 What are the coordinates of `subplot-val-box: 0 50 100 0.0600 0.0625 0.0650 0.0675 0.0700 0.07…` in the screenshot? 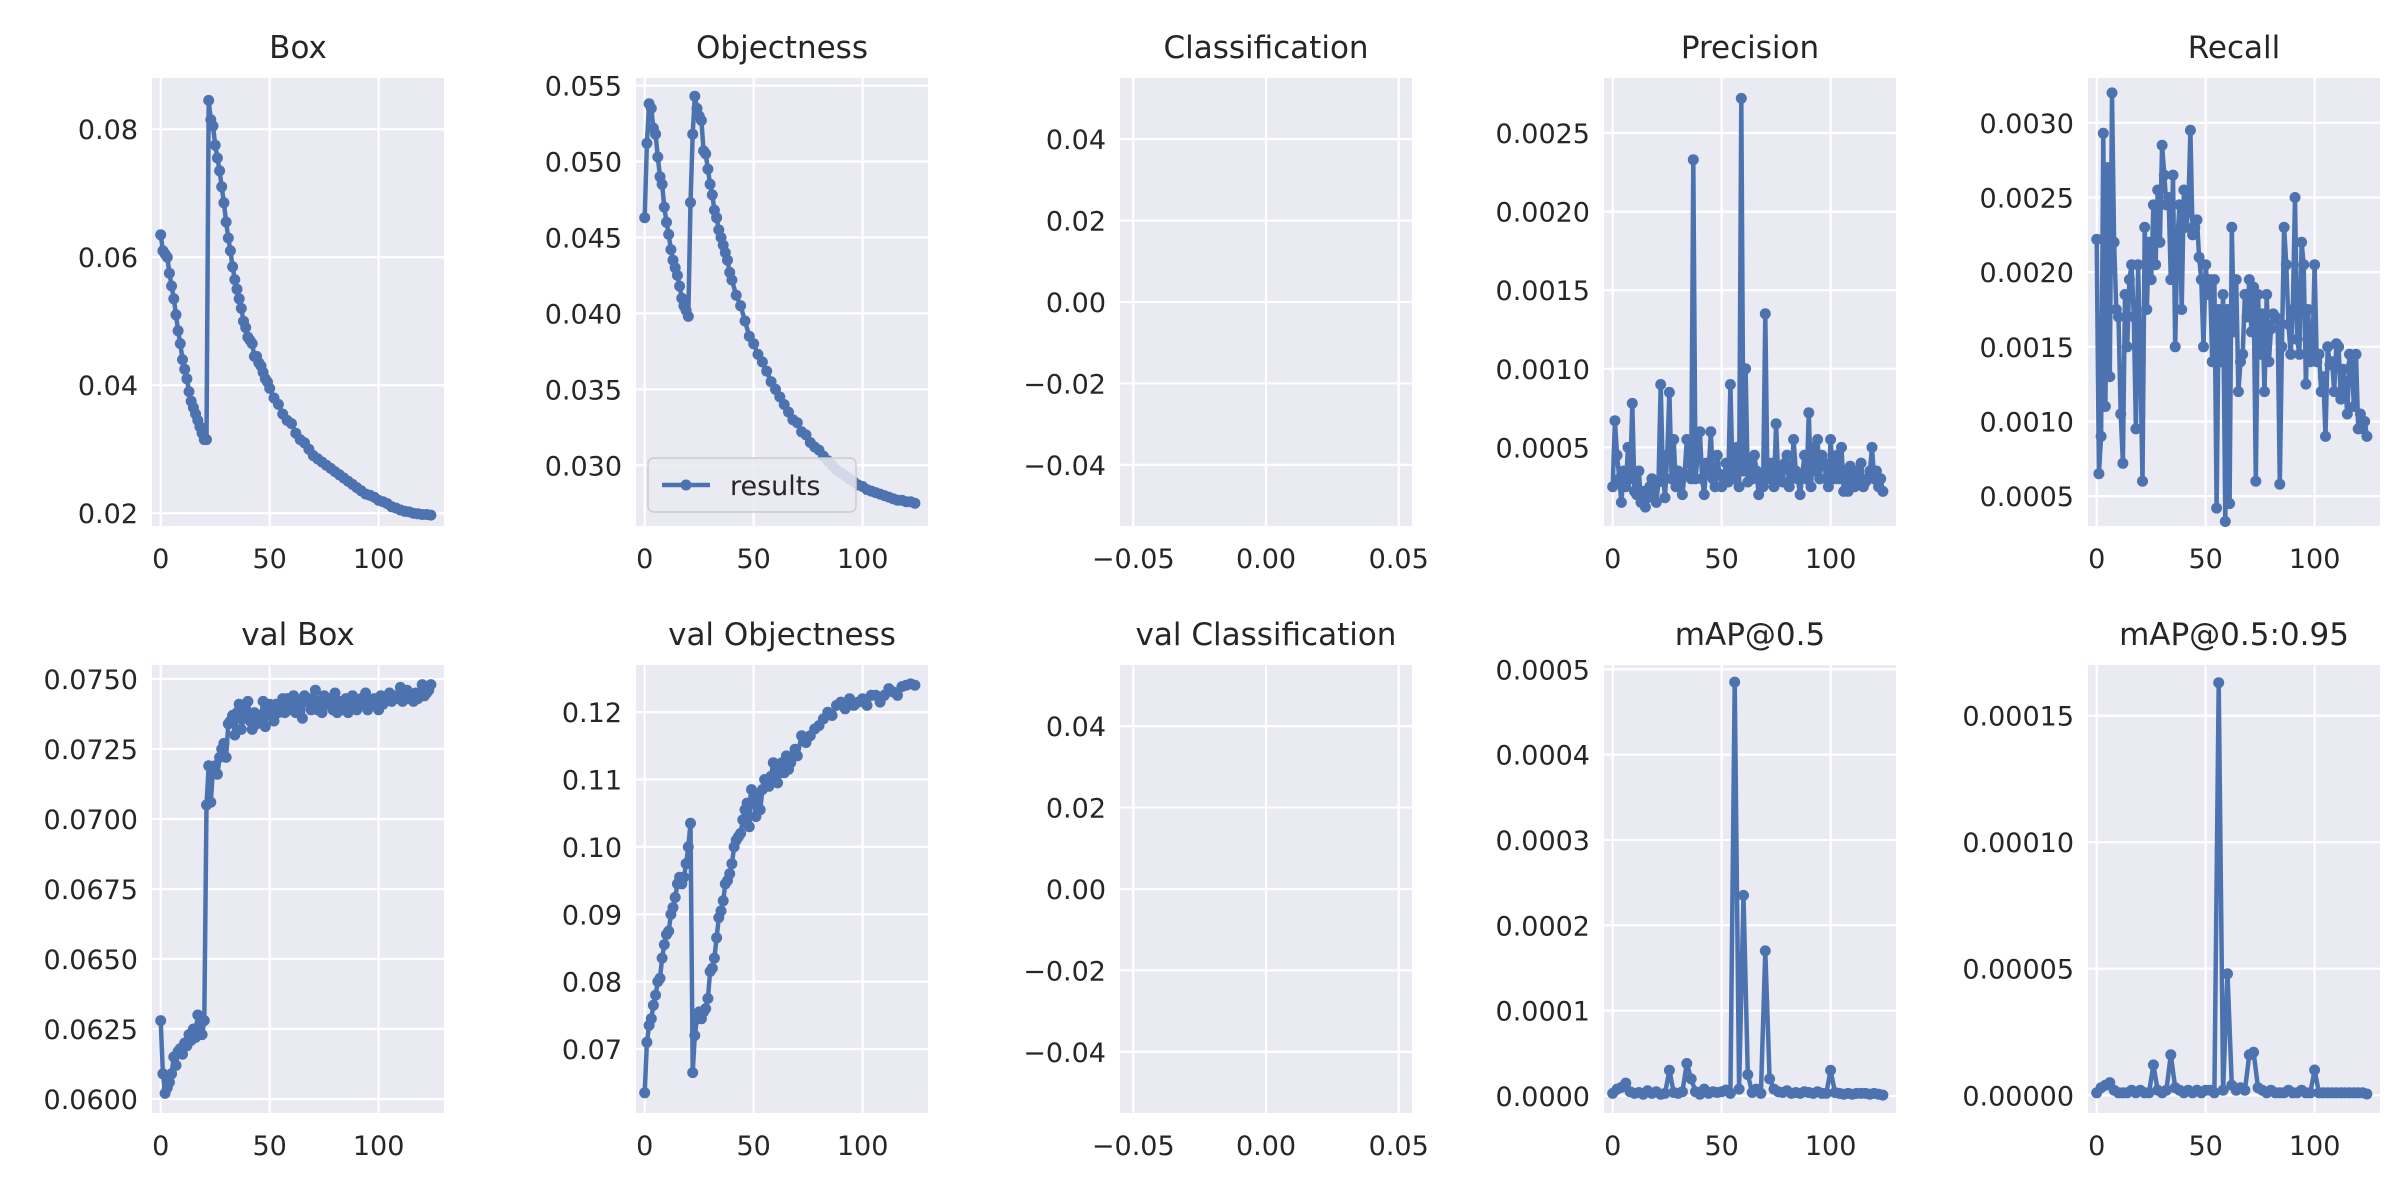 It's located at (244, 889).